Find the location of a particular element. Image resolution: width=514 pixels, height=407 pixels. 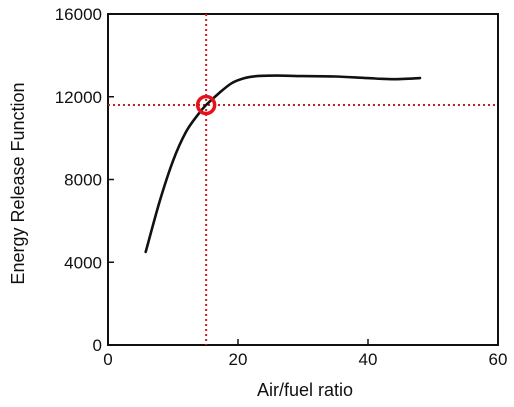

y-tick-label: 8000 is located at coordinates (83, 180).